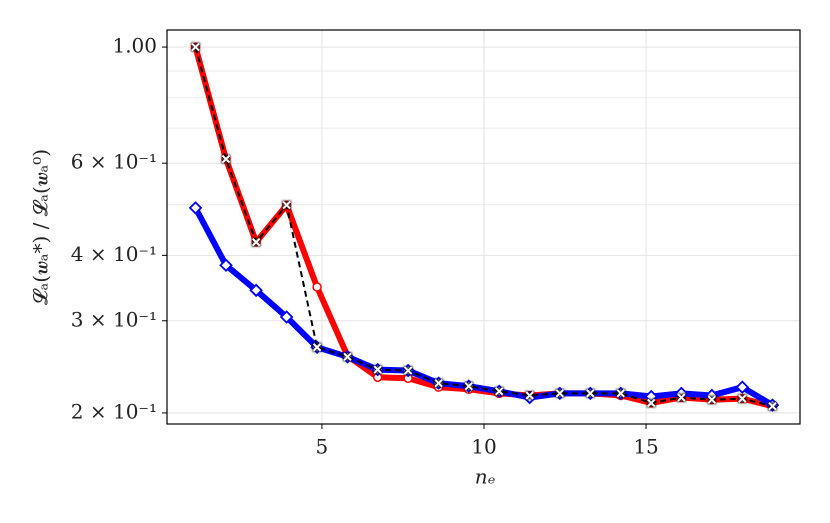 This screenshot has width=830, height=523. I want to click on y-tick-label: 6 × 10⁻¹, so click(114, 162).